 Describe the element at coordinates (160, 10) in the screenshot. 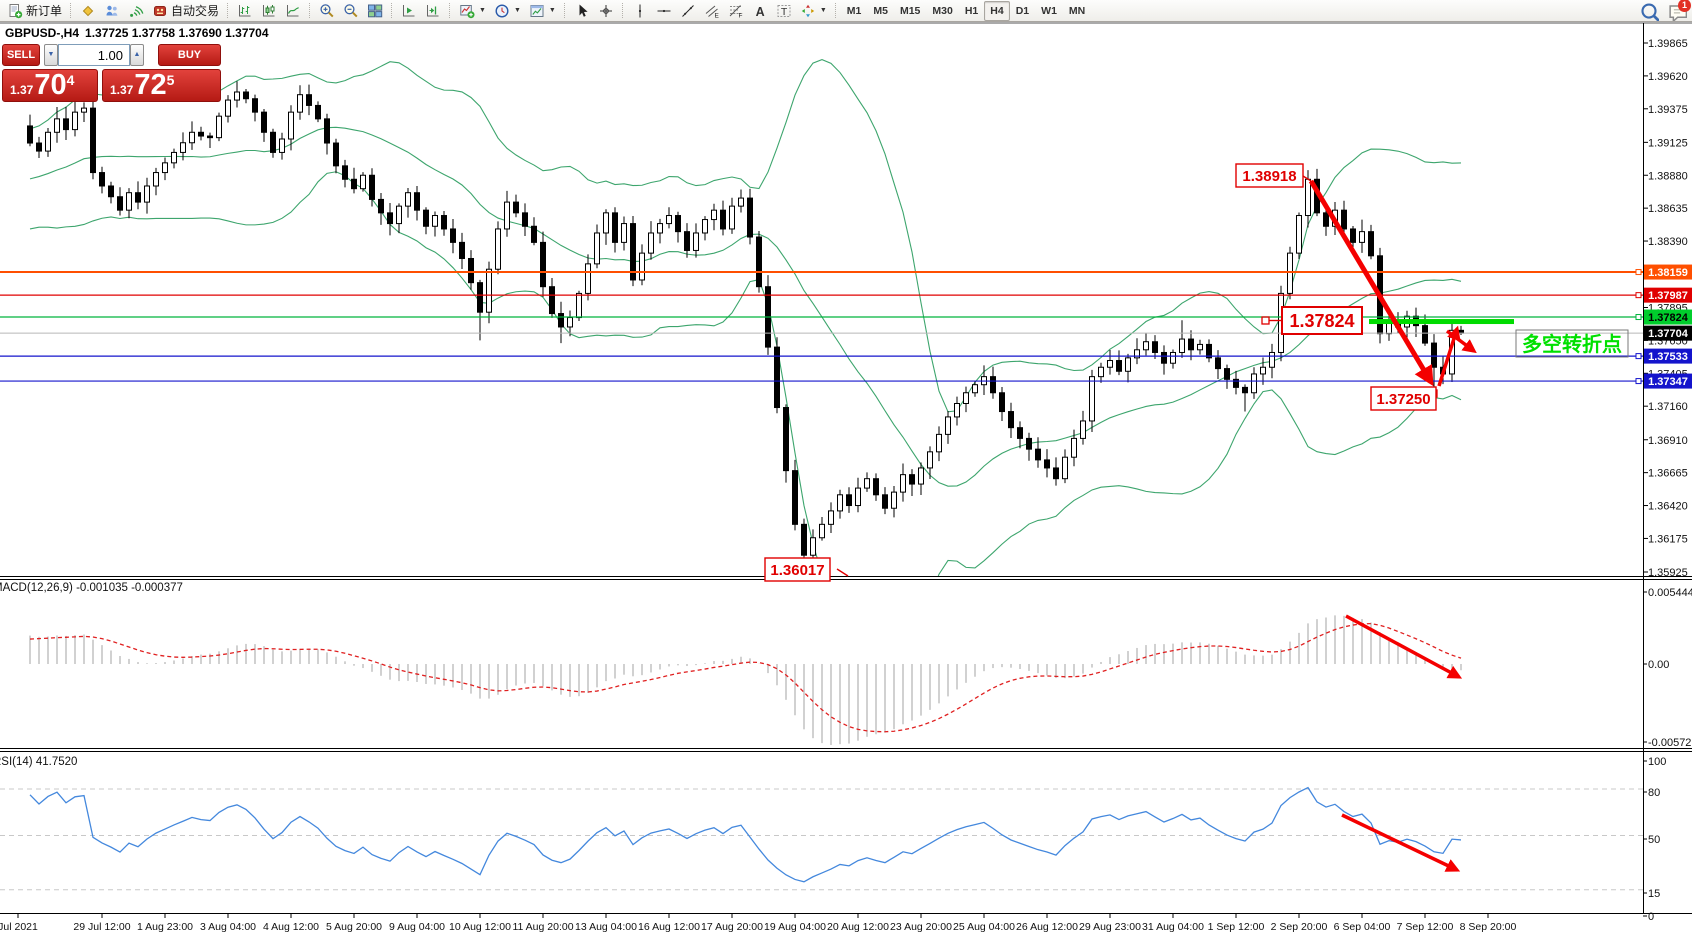

I see `robot-icon` at that location.